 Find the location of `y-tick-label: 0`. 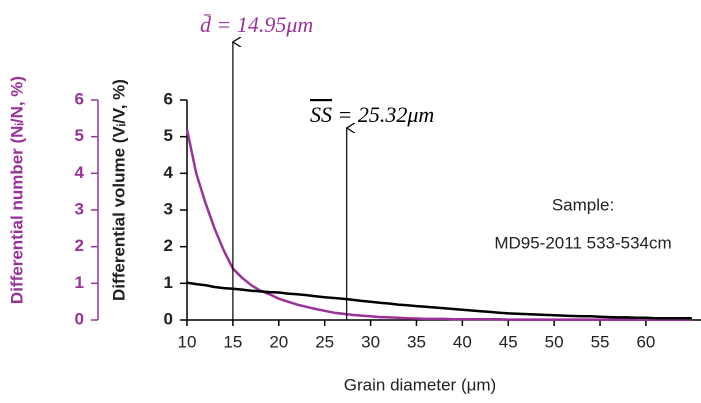

y-tick-label: 0 is located at coordinates (168, 318).